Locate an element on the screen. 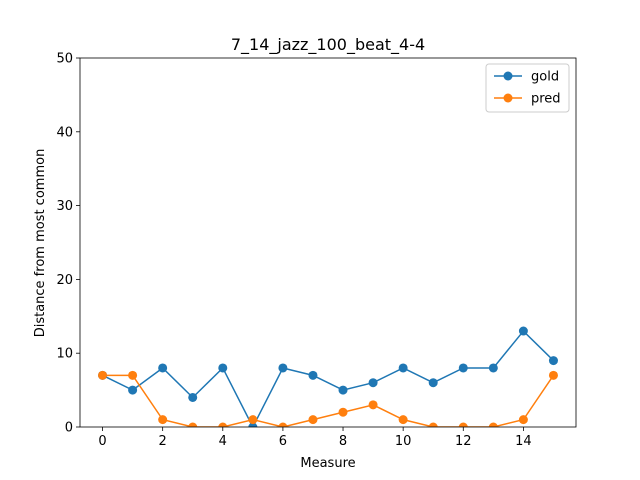  series-line-pred is located at coordinates (328, 400).